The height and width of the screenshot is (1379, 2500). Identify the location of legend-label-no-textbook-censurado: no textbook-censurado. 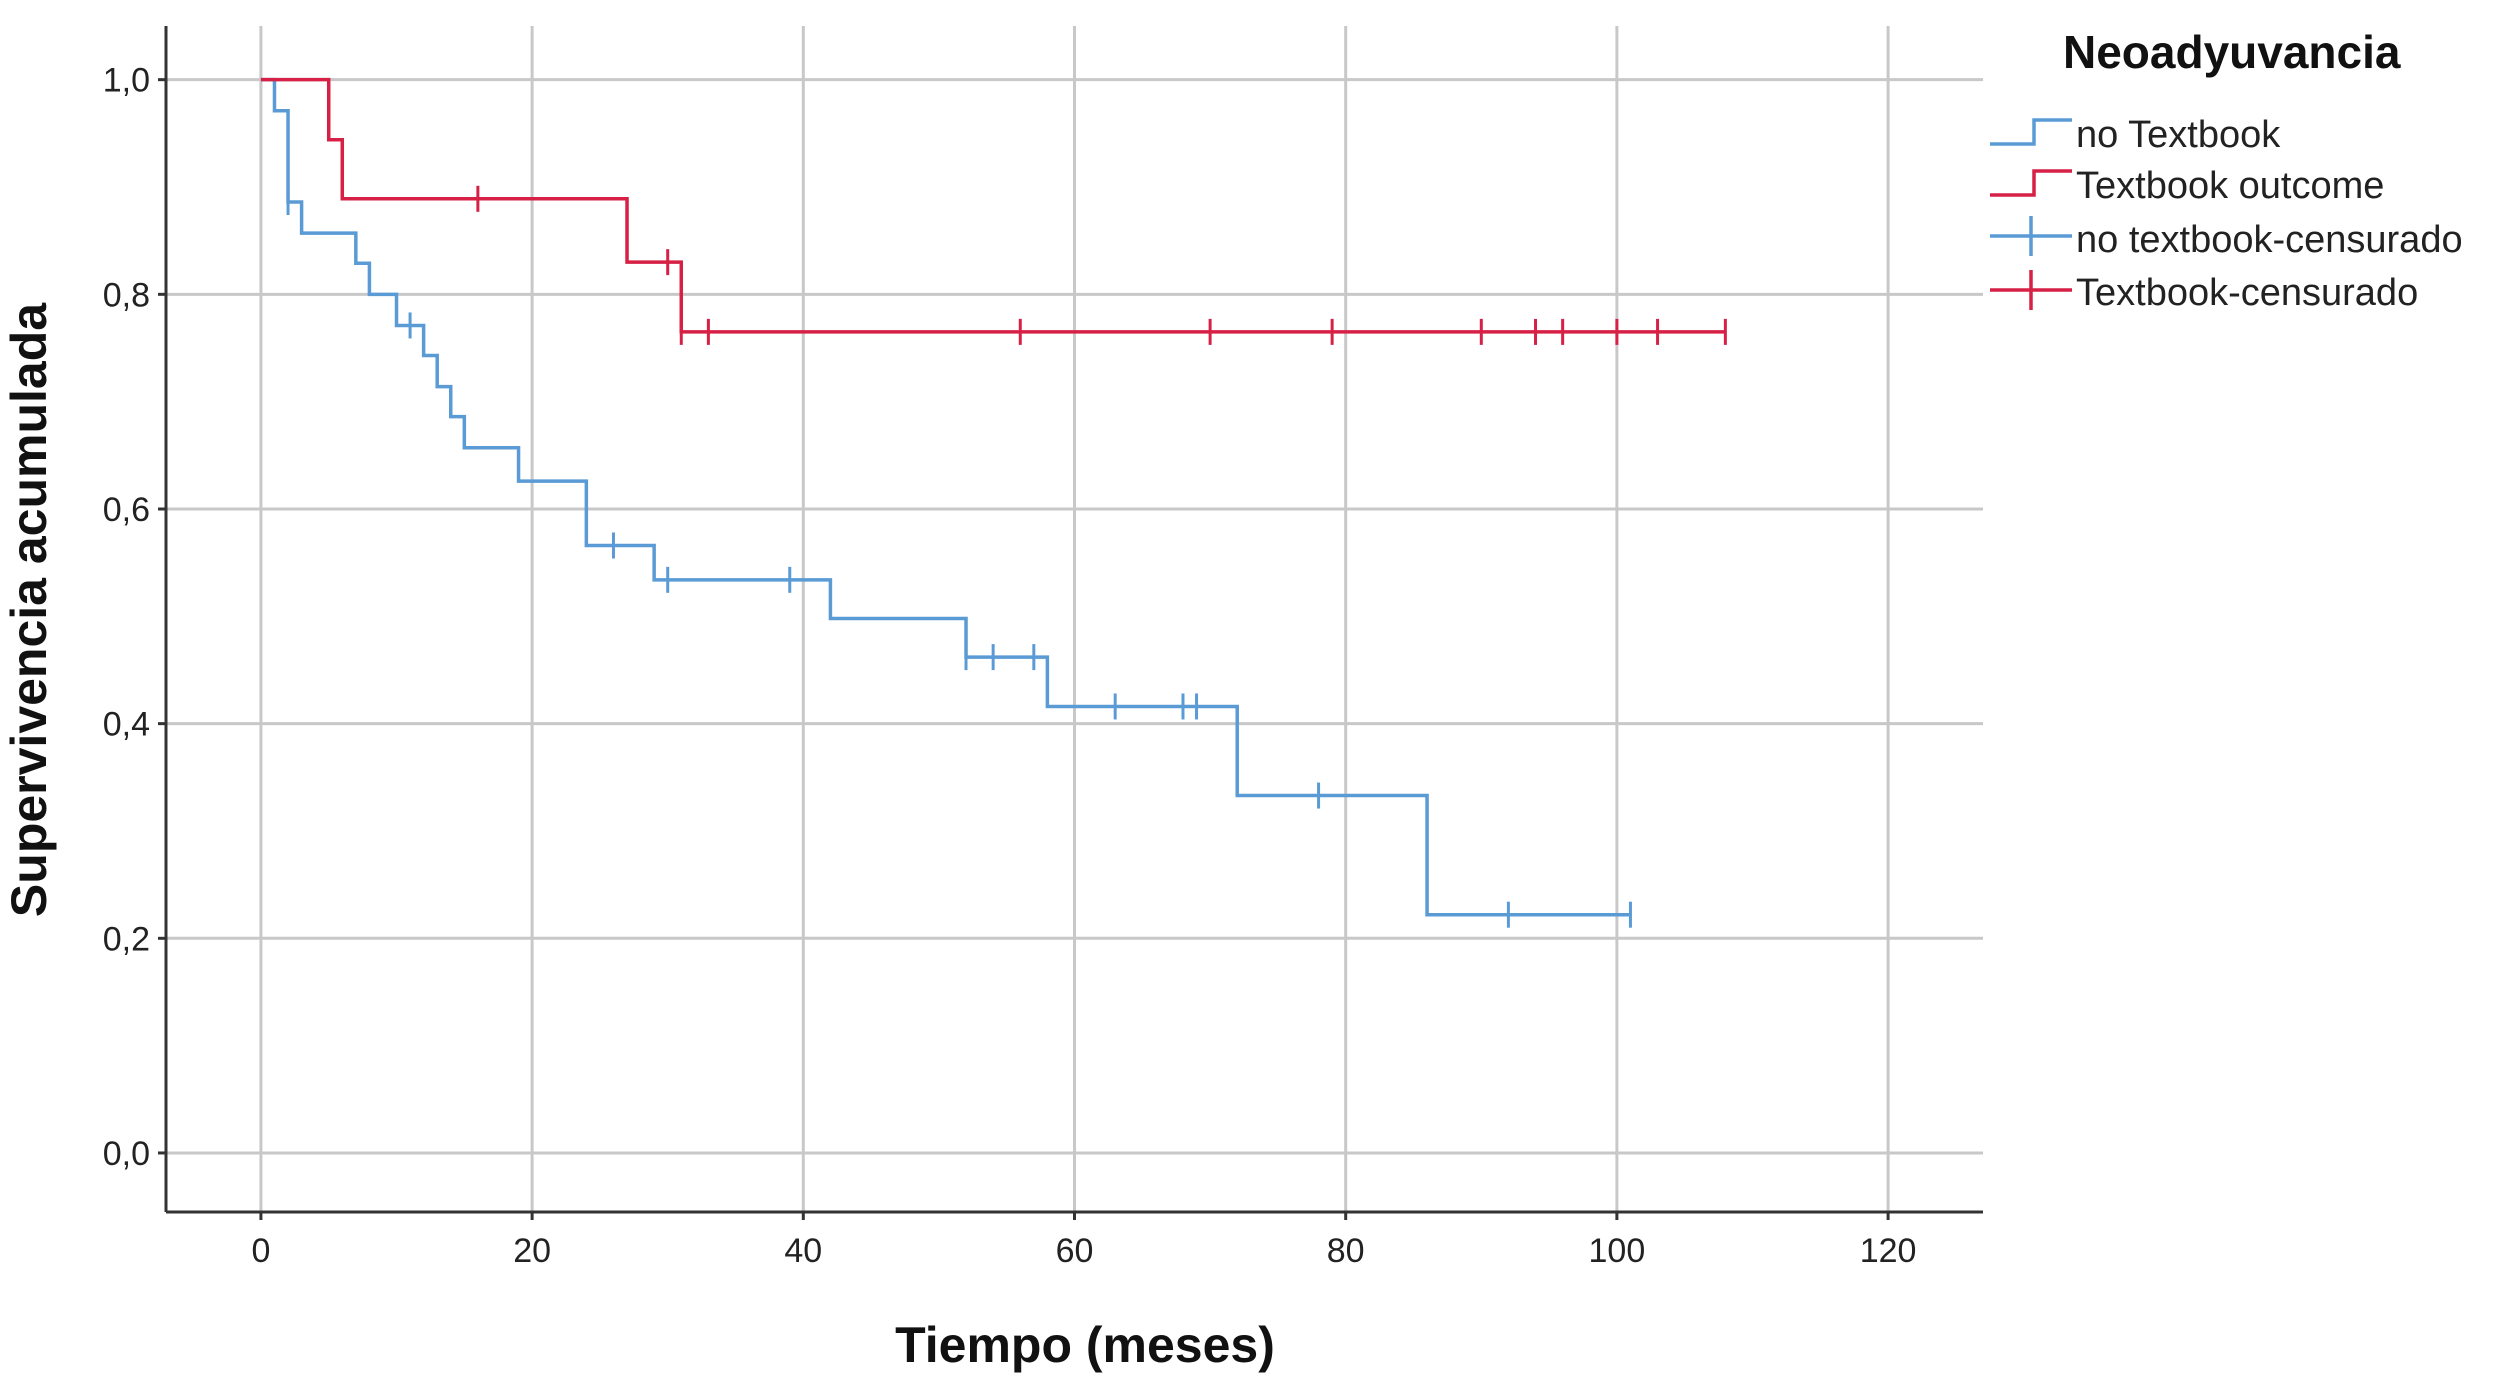
(2269, 240).